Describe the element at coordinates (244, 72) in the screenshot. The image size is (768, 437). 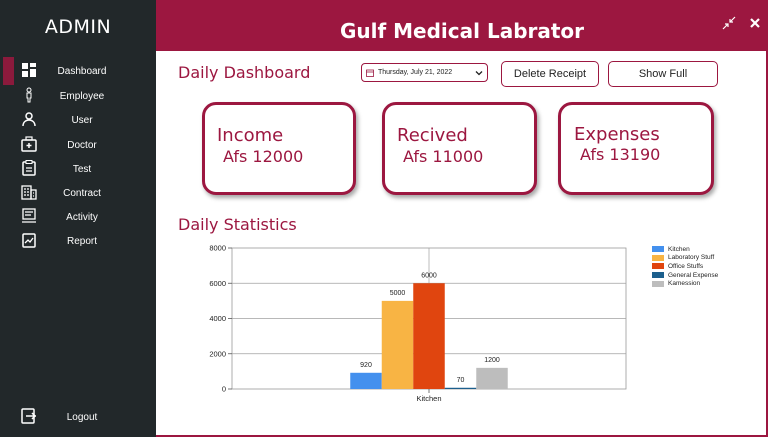
I see `daily-dashboard-heading: Daily Dashboard` at that location.